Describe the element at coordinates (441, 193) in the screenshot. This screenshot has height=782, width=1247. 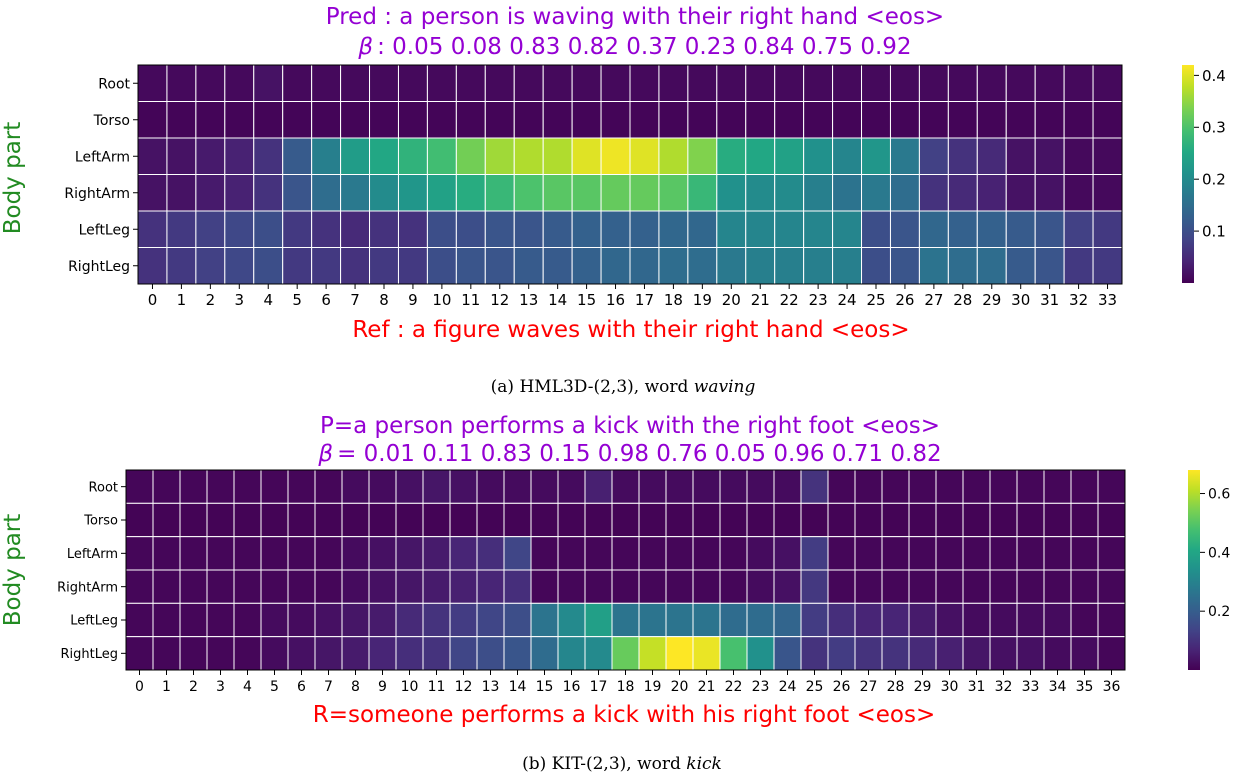
I see `panel-a-cell-r3-c10` at that location.